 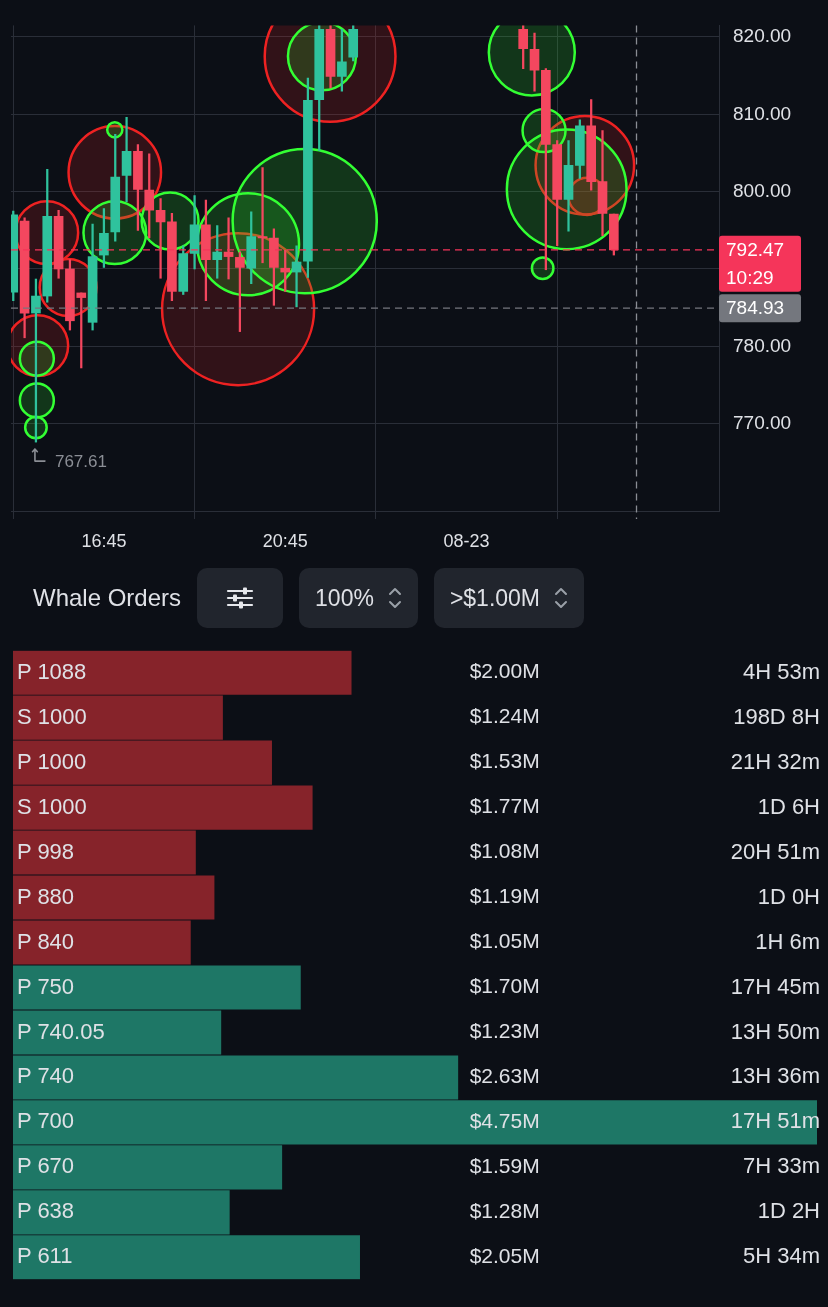 I want to click on data-label: $1.59M, so click(x=504, y=1166).